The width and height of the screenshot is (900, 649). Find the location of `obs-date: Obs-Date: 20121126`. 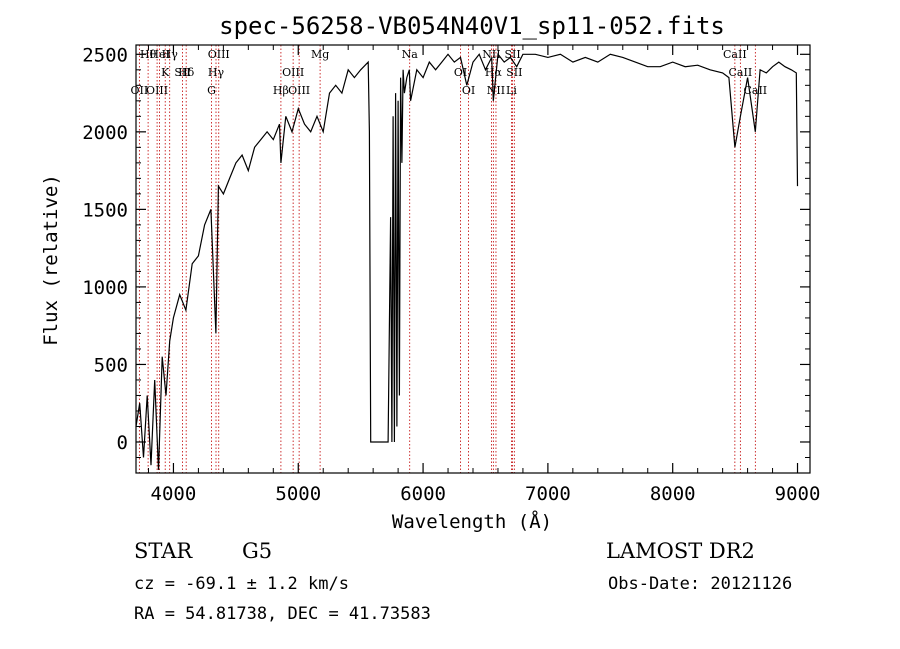

obs-date: Obs-Date: 20121126 is located at coordinates (700, 584).